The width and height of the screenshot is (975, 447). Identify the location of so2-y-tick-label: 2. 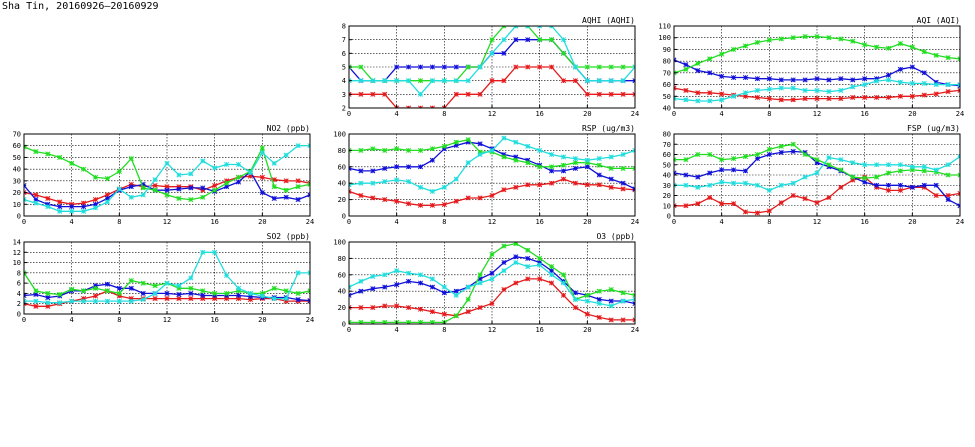
(19, 304).